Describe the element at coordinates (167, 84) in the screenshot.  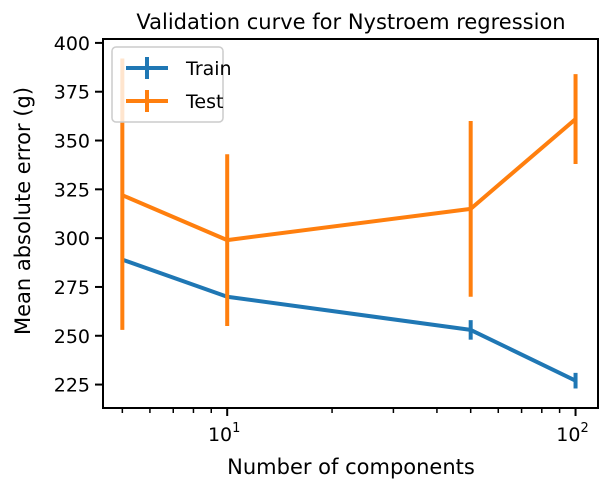
I see `legend-frame` at that location.